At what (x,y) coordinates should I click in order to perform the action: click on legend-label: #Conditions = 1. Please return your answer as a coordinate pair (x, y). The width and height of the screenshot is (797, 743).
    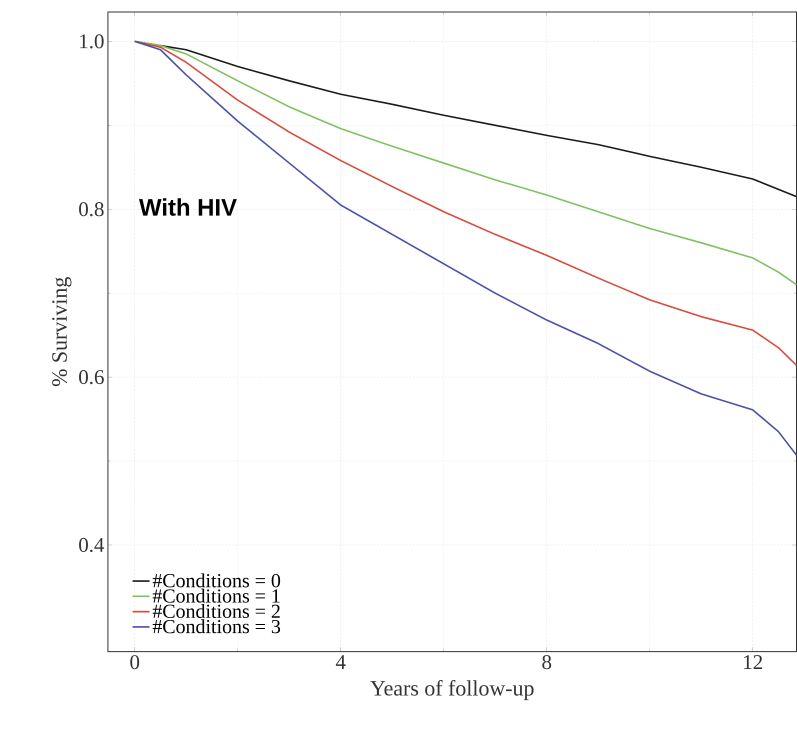
    Looking at the image, I should click on (216, 595).